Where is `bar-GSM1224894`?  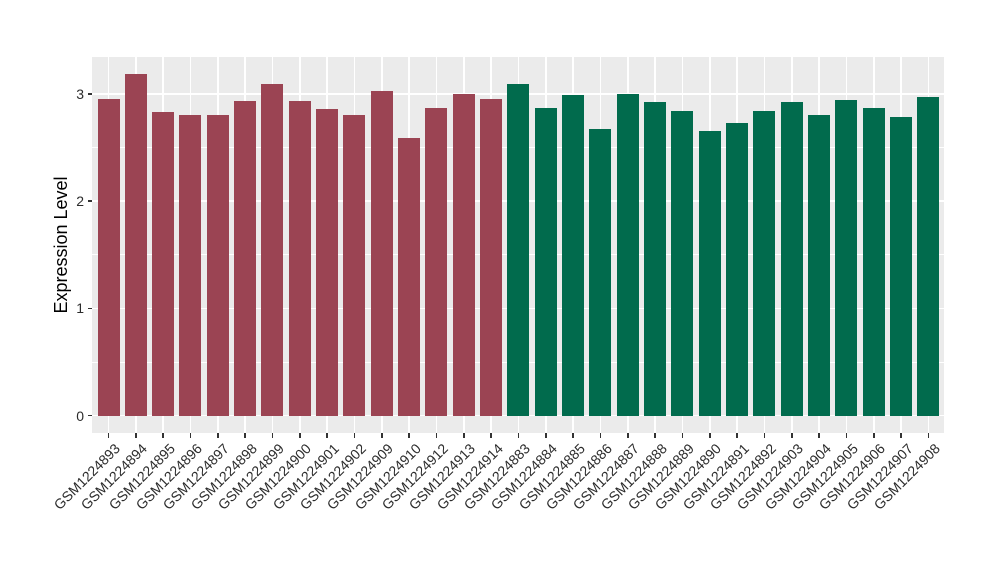 bar-GSM1224894 is located at coordinates (135, 244).